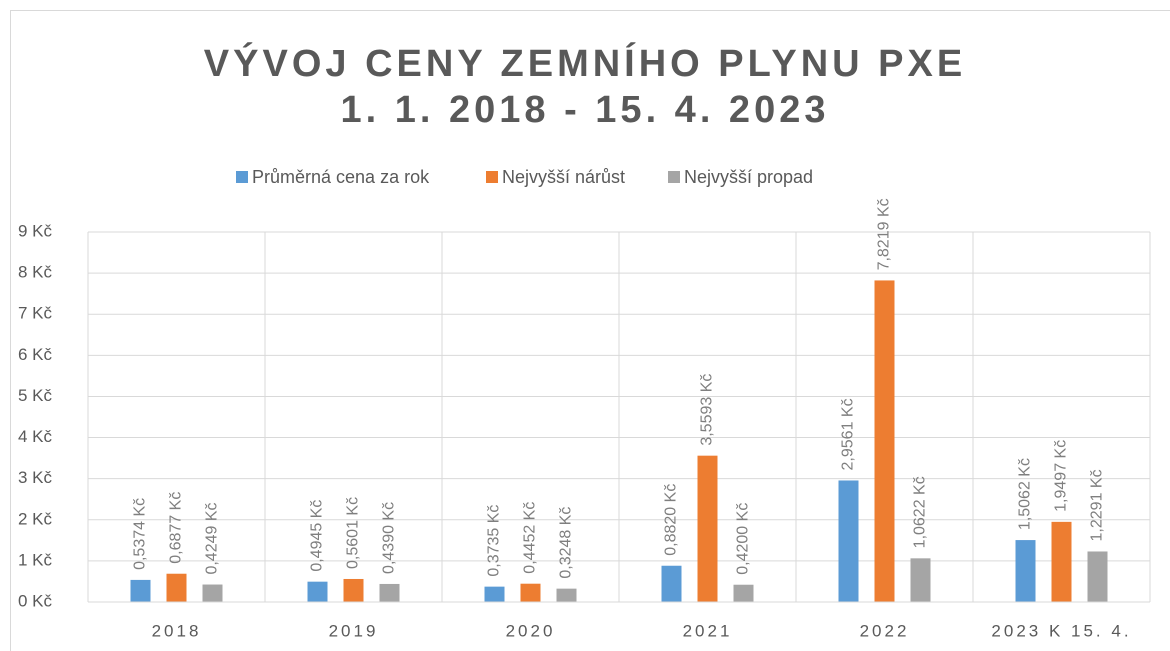 The image size is (1170, 651). What do you see at coordinates (1061, 630) in the screenshot?
I see `x-tick-label: 2023 K 15. 4.` at bounding box center [1061, 630].